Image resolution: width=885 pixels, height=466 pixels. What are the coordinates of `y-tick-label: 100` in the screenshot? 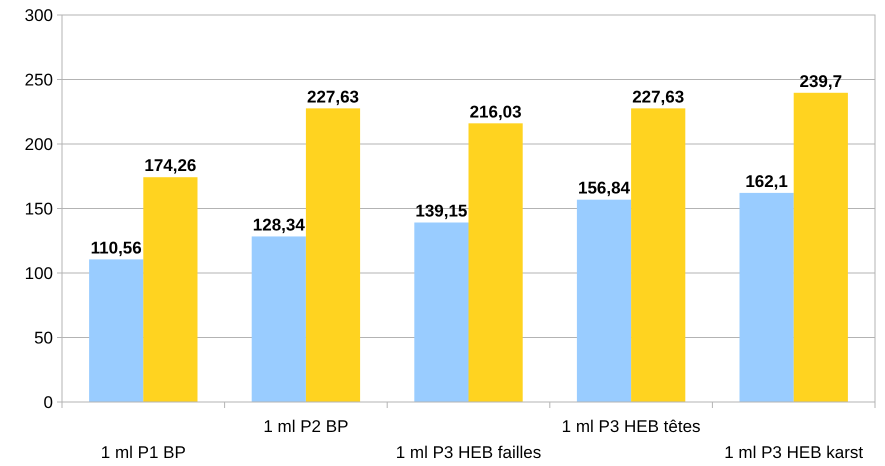 It's located at (38, 273).